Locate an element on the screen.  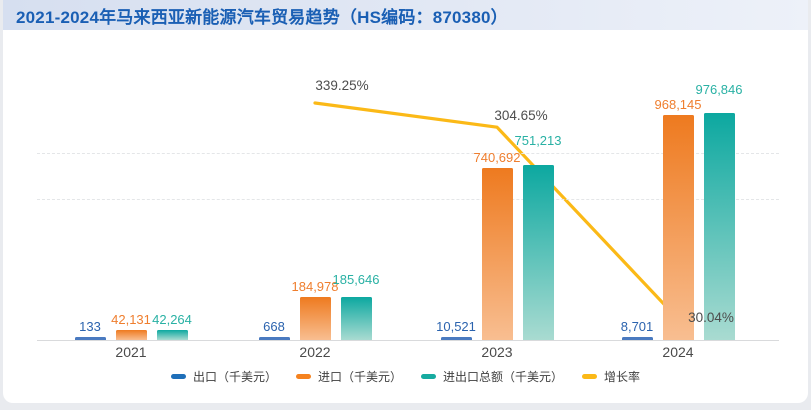
legend-marker-import is located at coordinates (303, 376).